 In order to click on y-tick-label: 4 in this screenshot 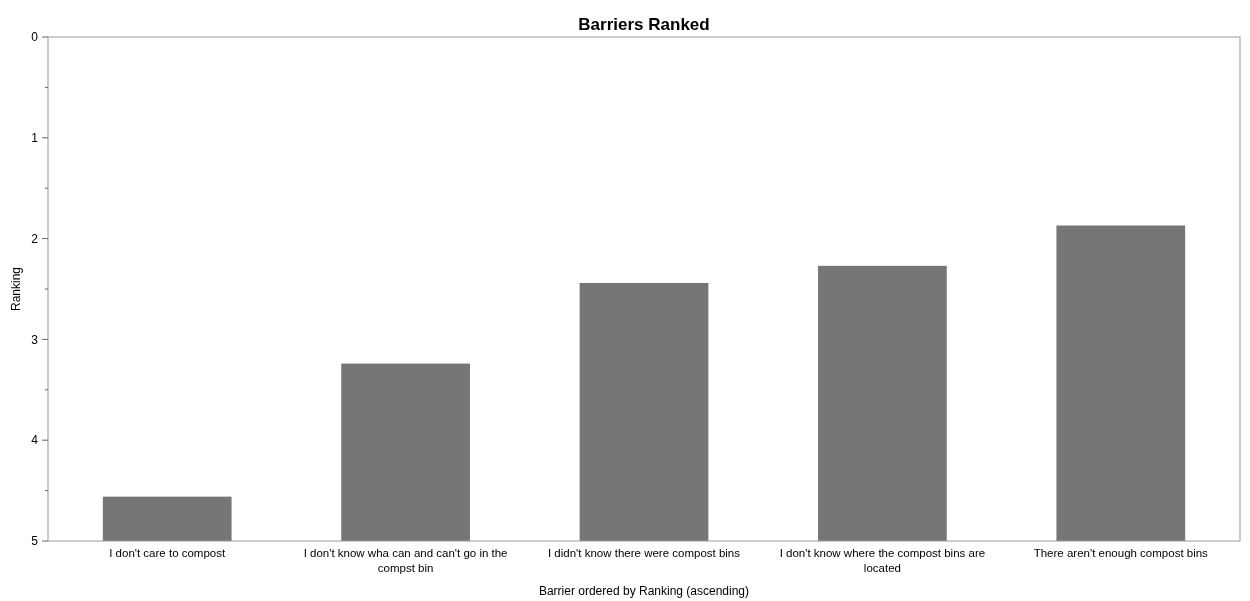, I will do `click(35, 440)`.